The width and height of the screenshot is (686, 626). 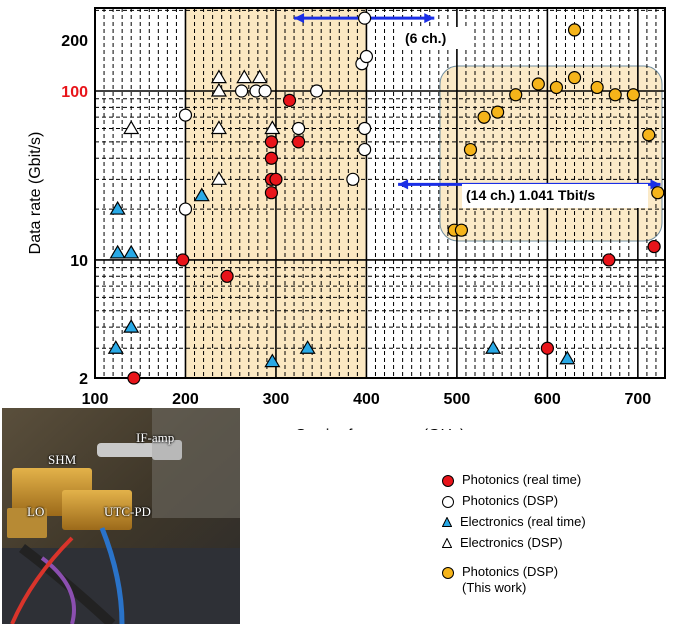 What do you see at coordinates (185, 399) in the screenshot?
I see `x-tick-label: 200` at bounding box center [185, 399].